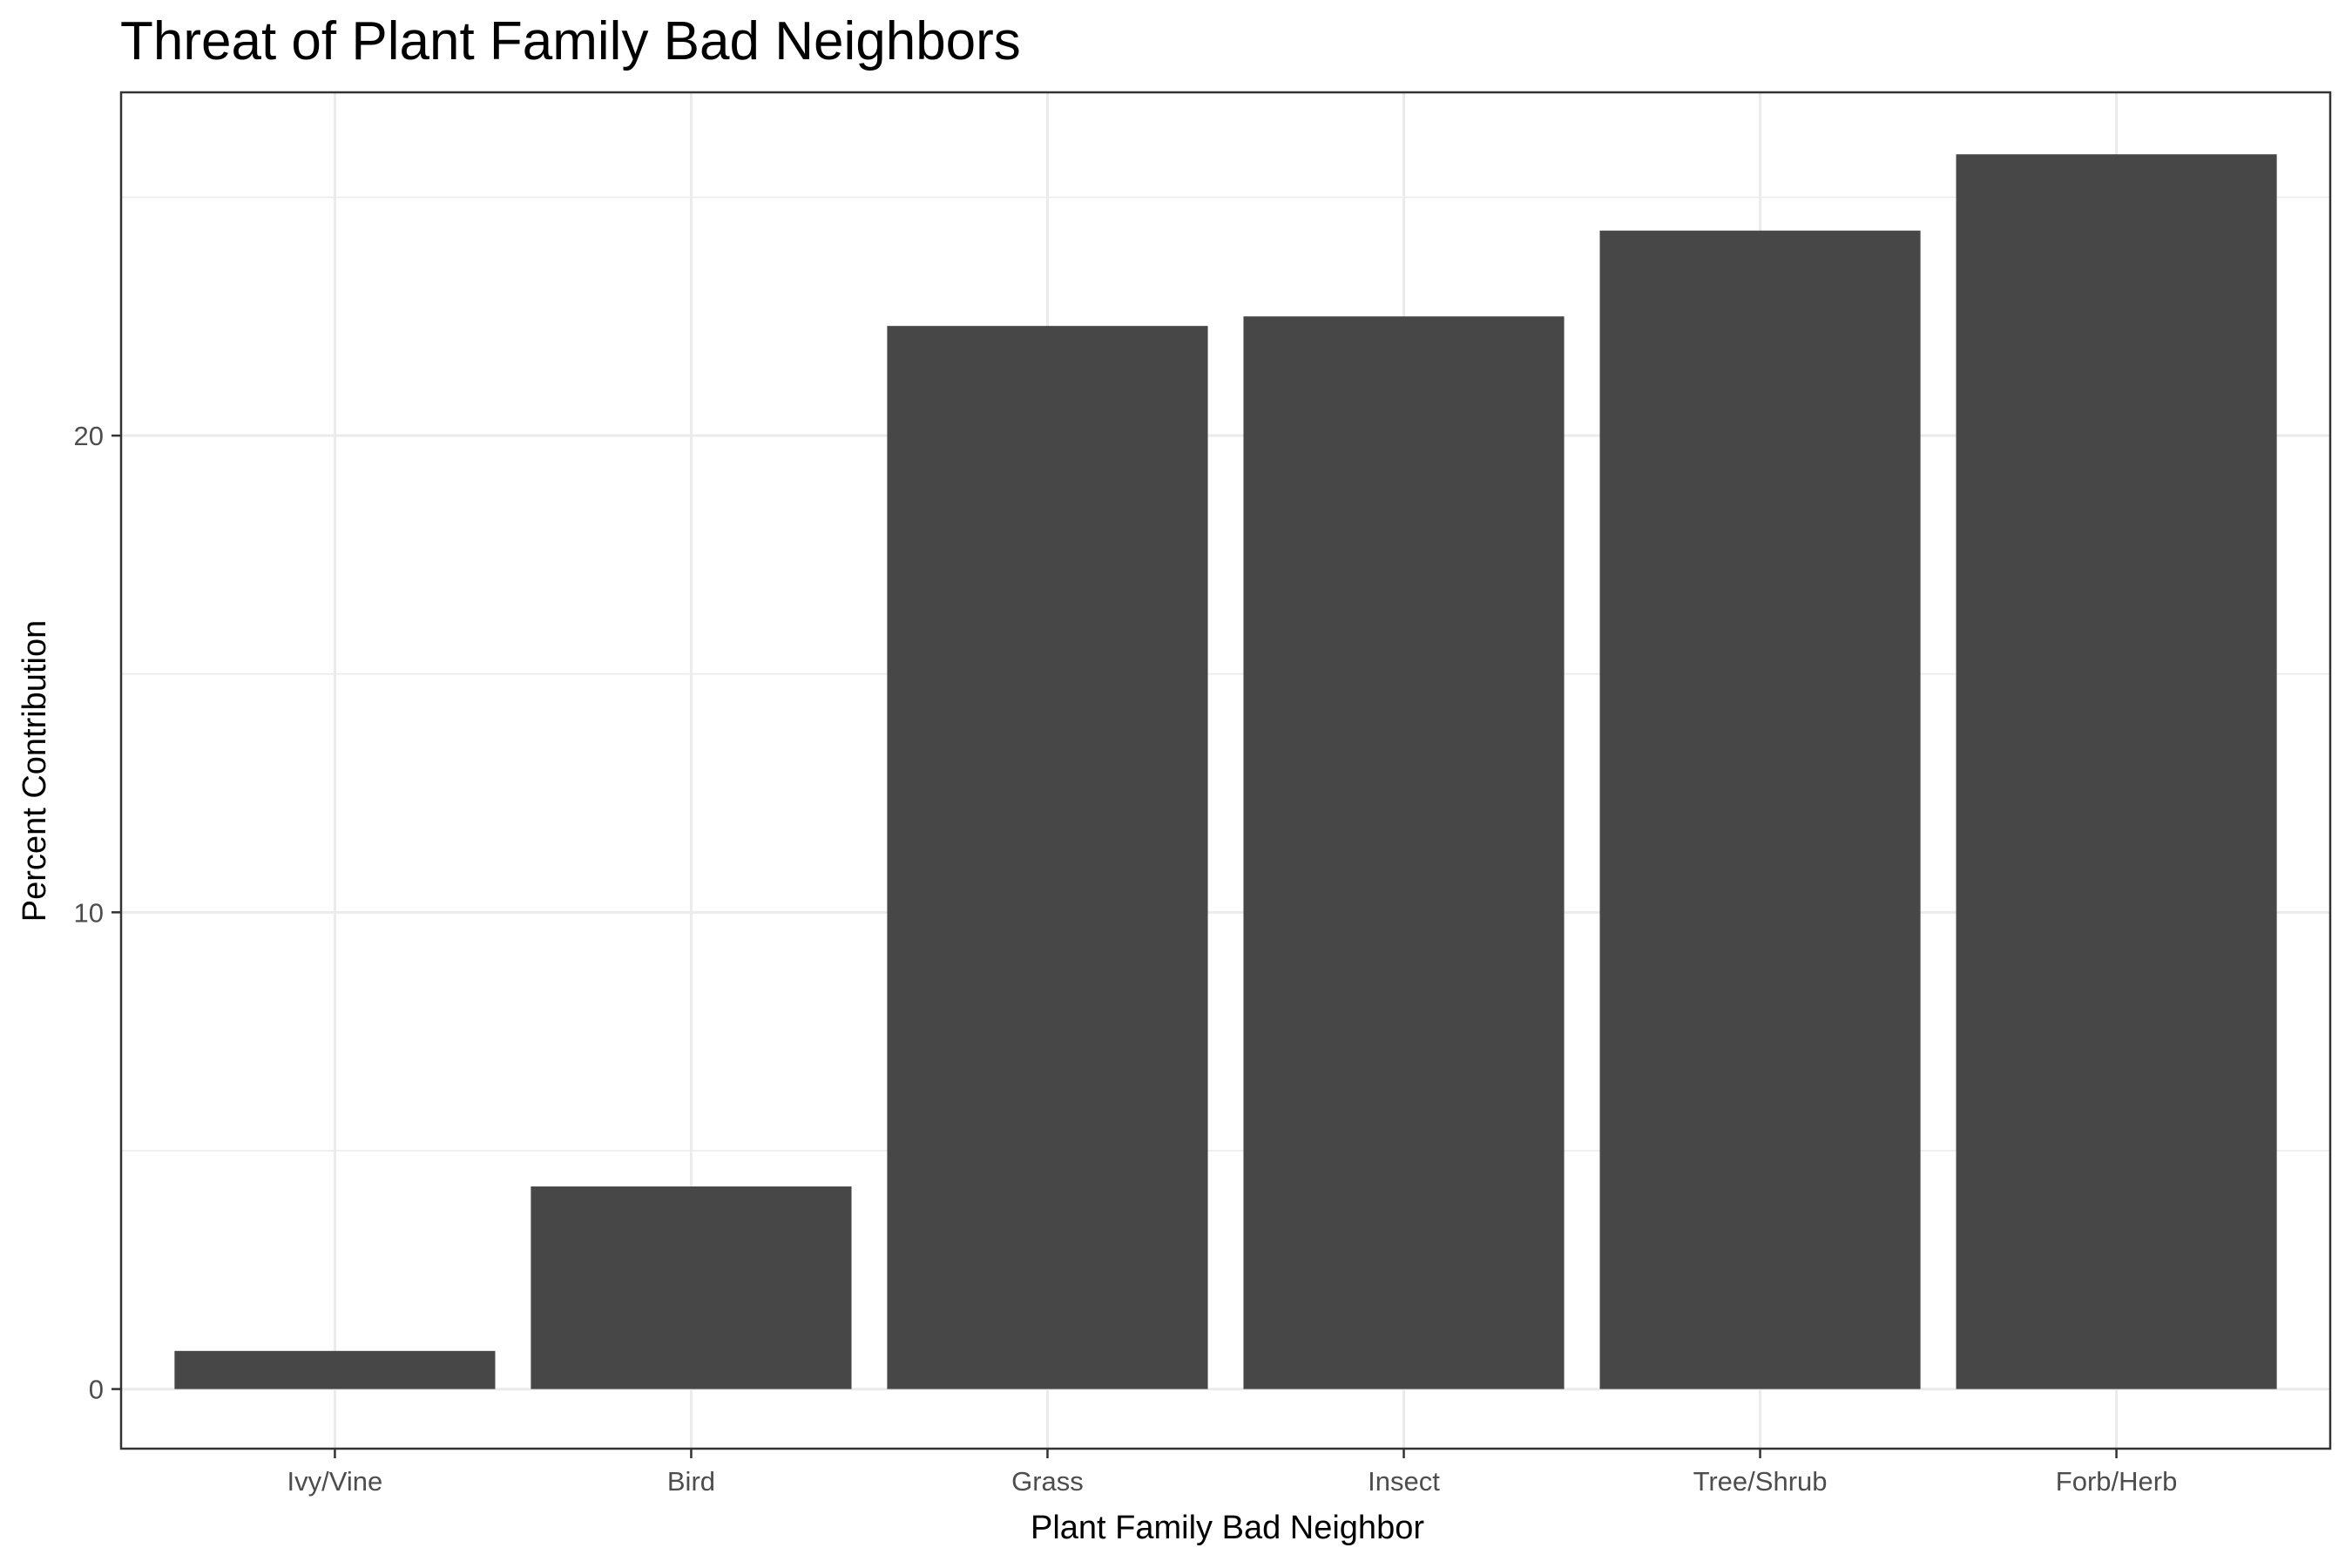  What do you see at coordinates (335, 1481) in the screenshot?
I see `x-tick-label: Ivy/Vine` at bounding box center [335, 1481].